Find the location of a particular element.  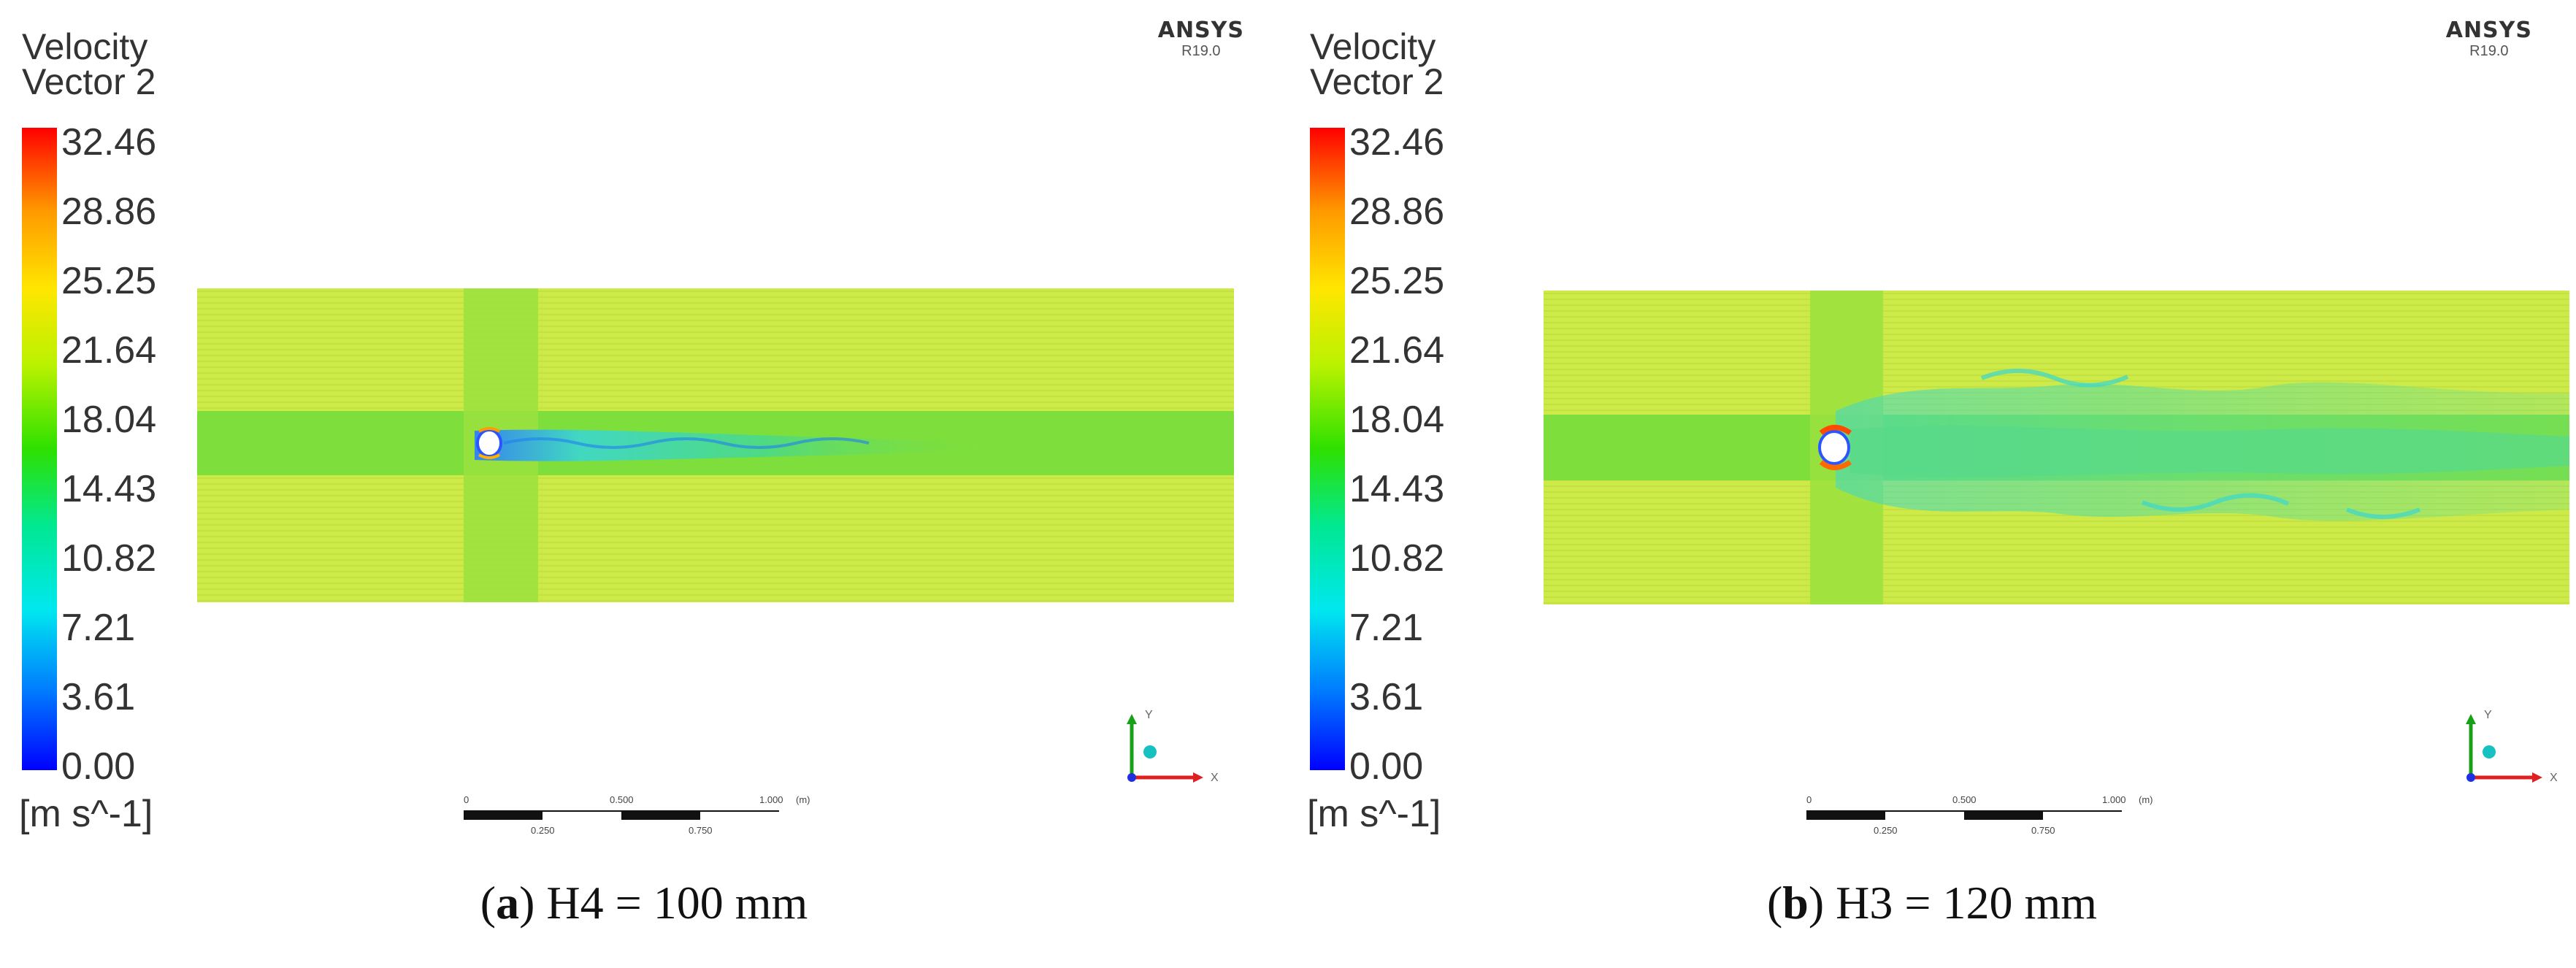

caption-letter: b is located at coordinates (1795, 903).